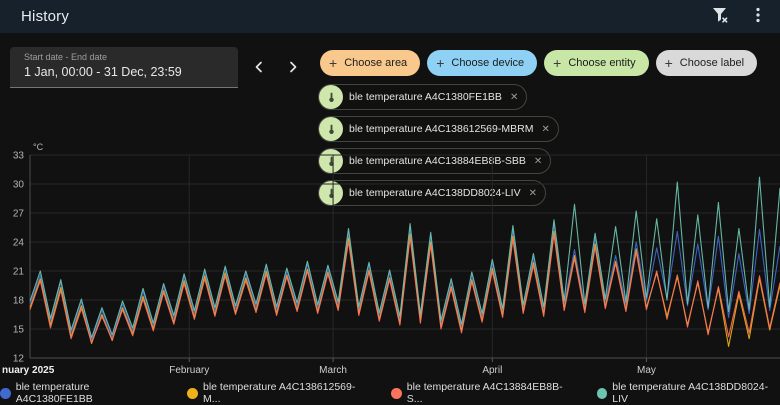 Image resolution: width=780 pixels, height=405 pixels. I want to click on app-header: History, so click(390, 16).